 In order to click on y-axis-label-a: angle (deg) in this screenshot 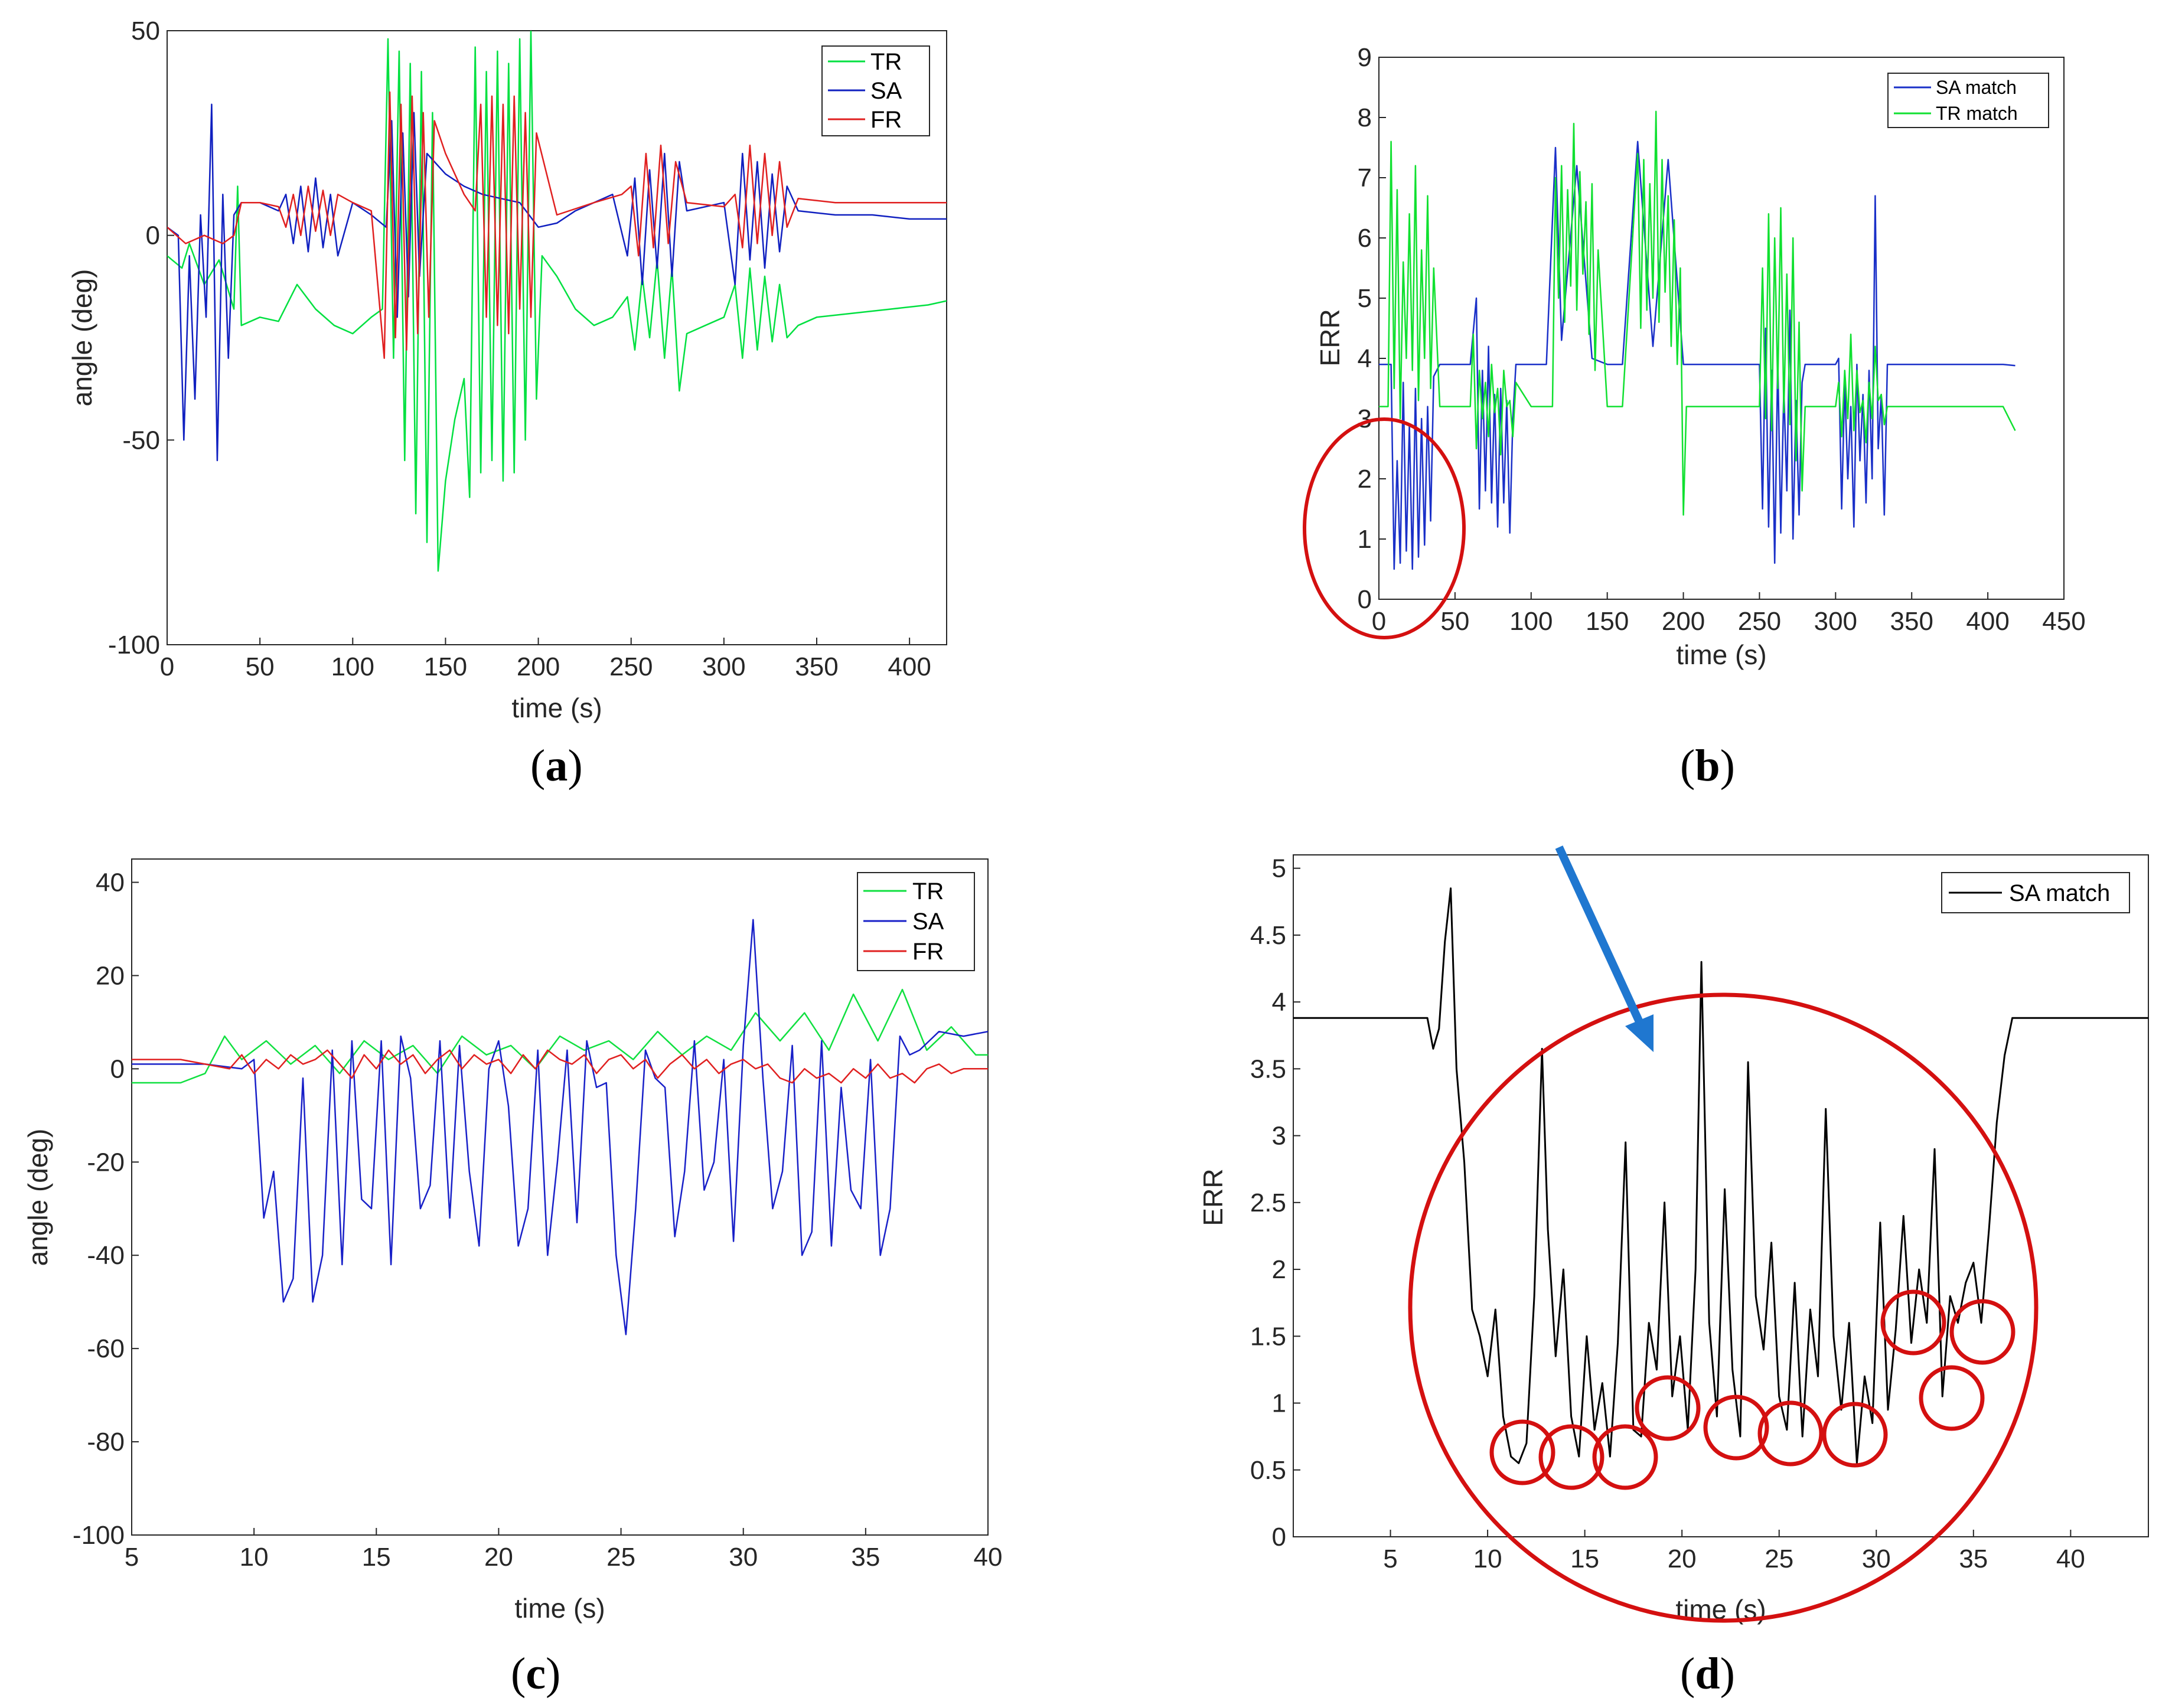, I will do `click(82, 338)`.